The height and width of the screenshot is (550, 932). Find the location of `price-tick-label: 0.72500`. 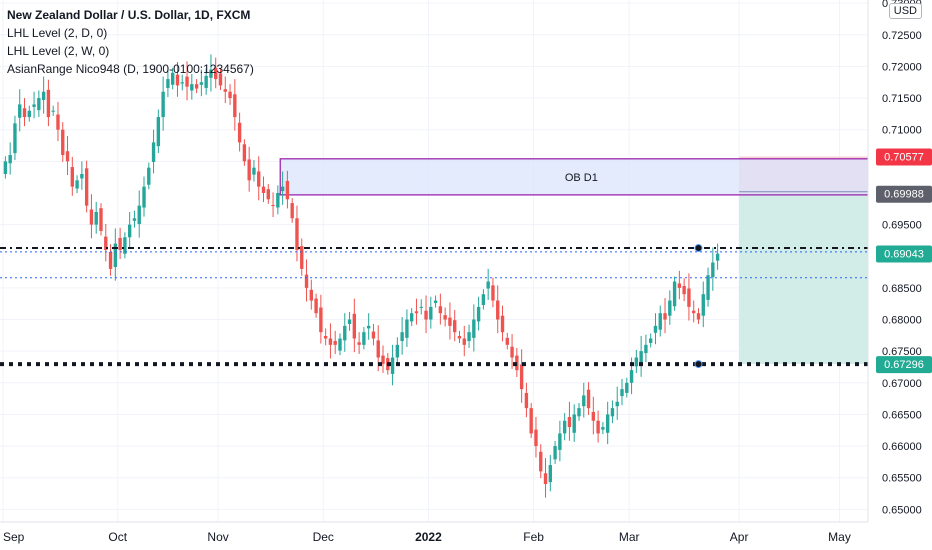

price-tick-label: 0.72500 is located at coordinates (902, 36).